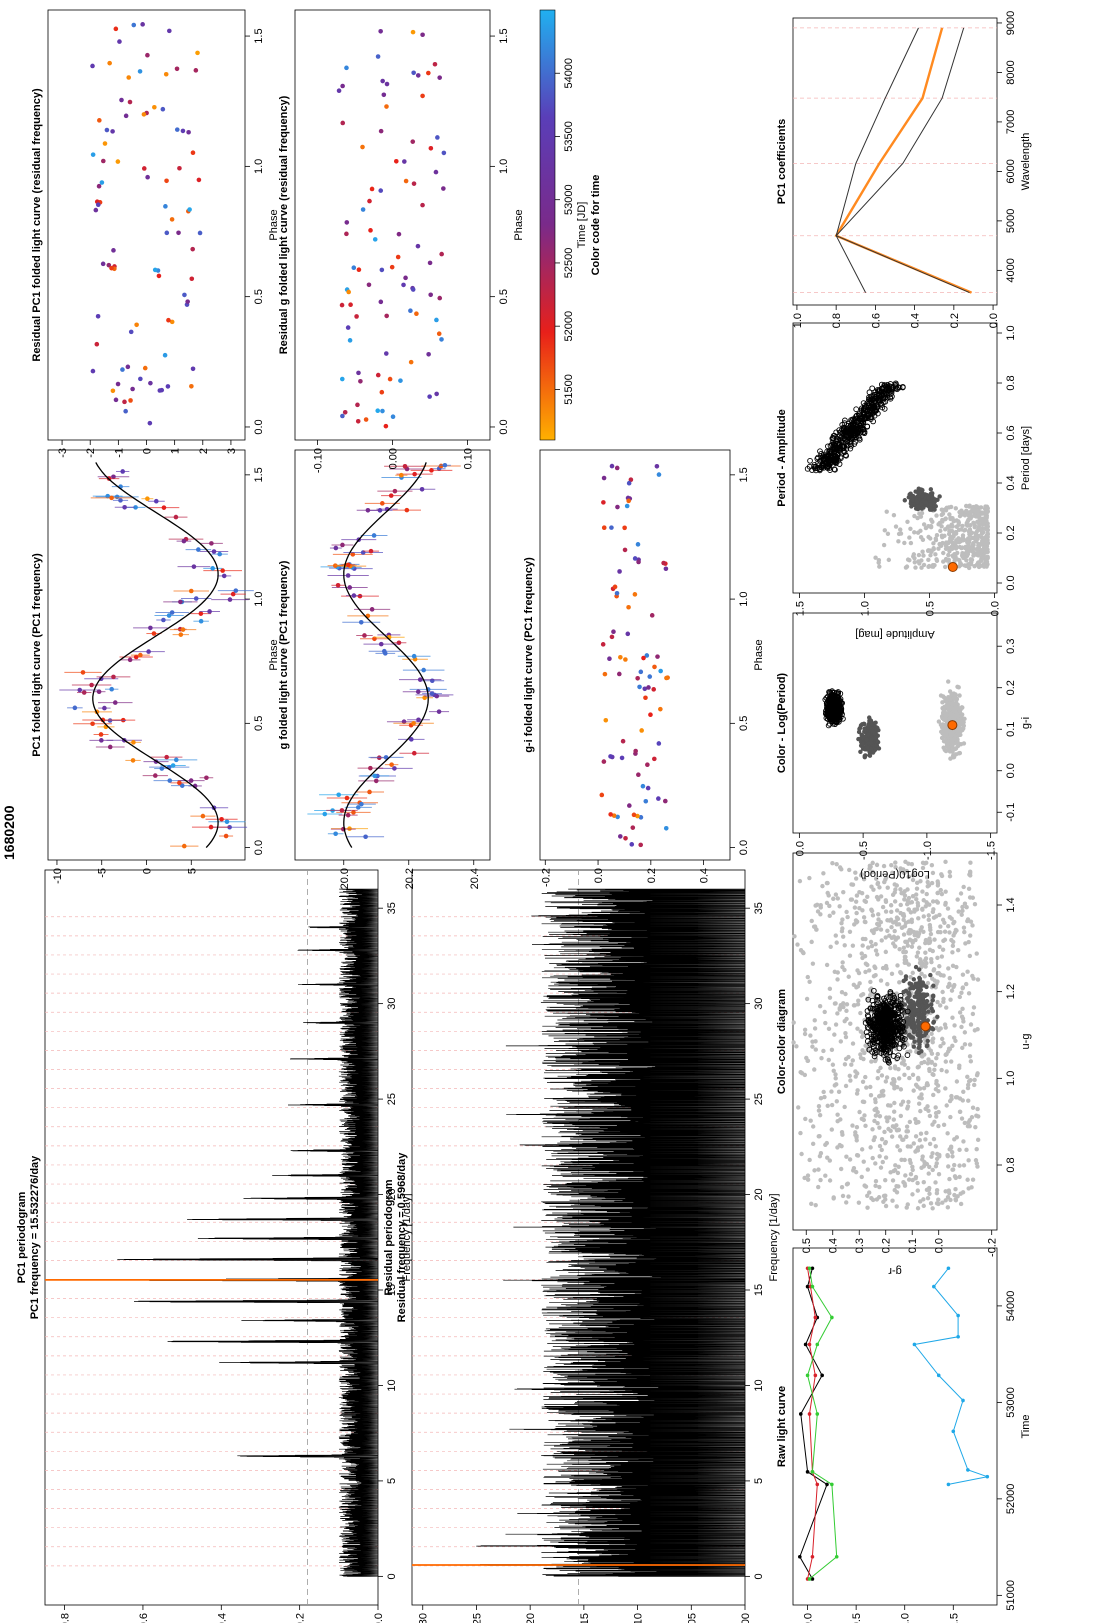 Image resolution: width=1097 pixels, height=1623 pixels. What do you see at coordinates (410, 878) in the screenshot?
I see `g_folded-ytick-label: 20.2` at bounding box center [410, 878].